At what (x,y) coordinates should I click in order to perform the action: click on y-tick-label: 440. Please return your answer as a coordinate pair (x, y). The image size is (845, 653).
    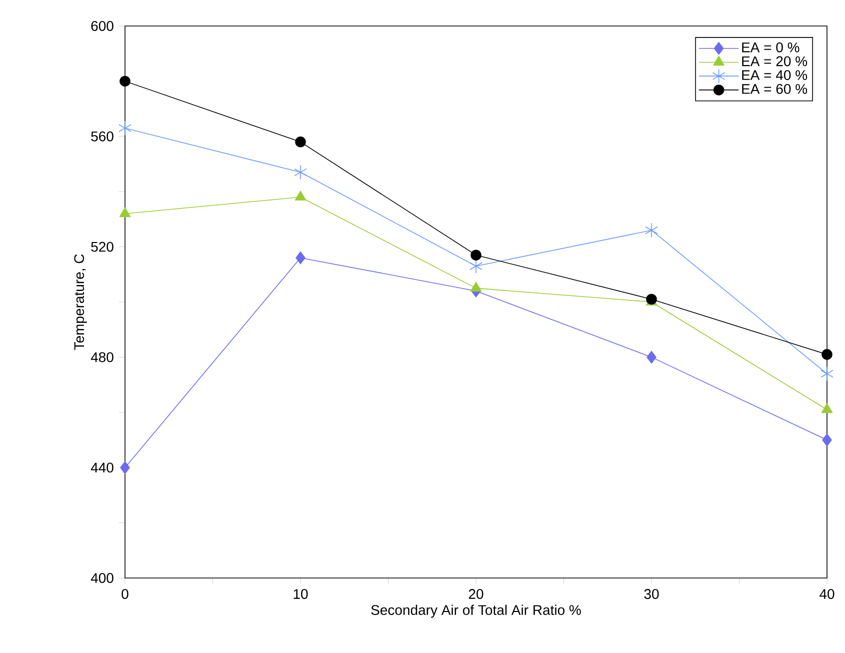
    Looking at the image, I should click on (102, 467).